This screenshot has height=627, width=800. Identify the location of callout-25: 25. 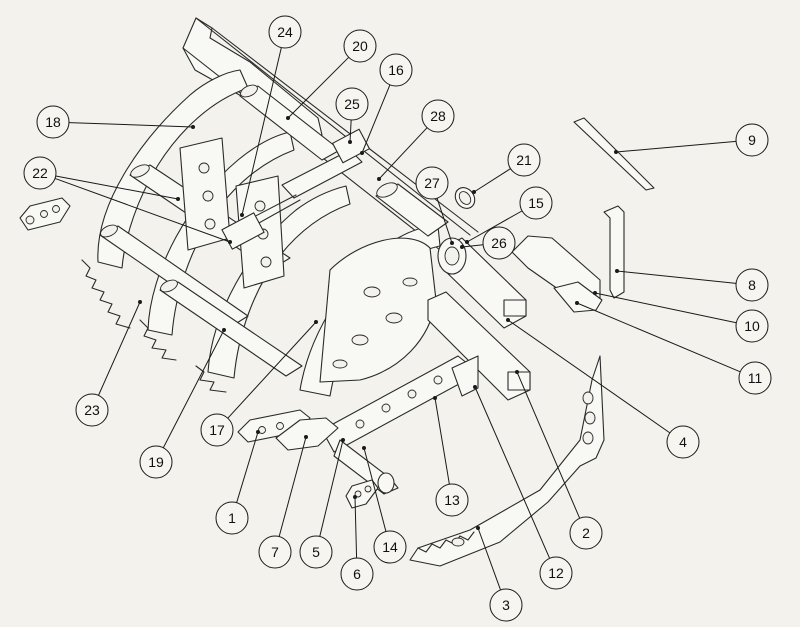
(352, 115).